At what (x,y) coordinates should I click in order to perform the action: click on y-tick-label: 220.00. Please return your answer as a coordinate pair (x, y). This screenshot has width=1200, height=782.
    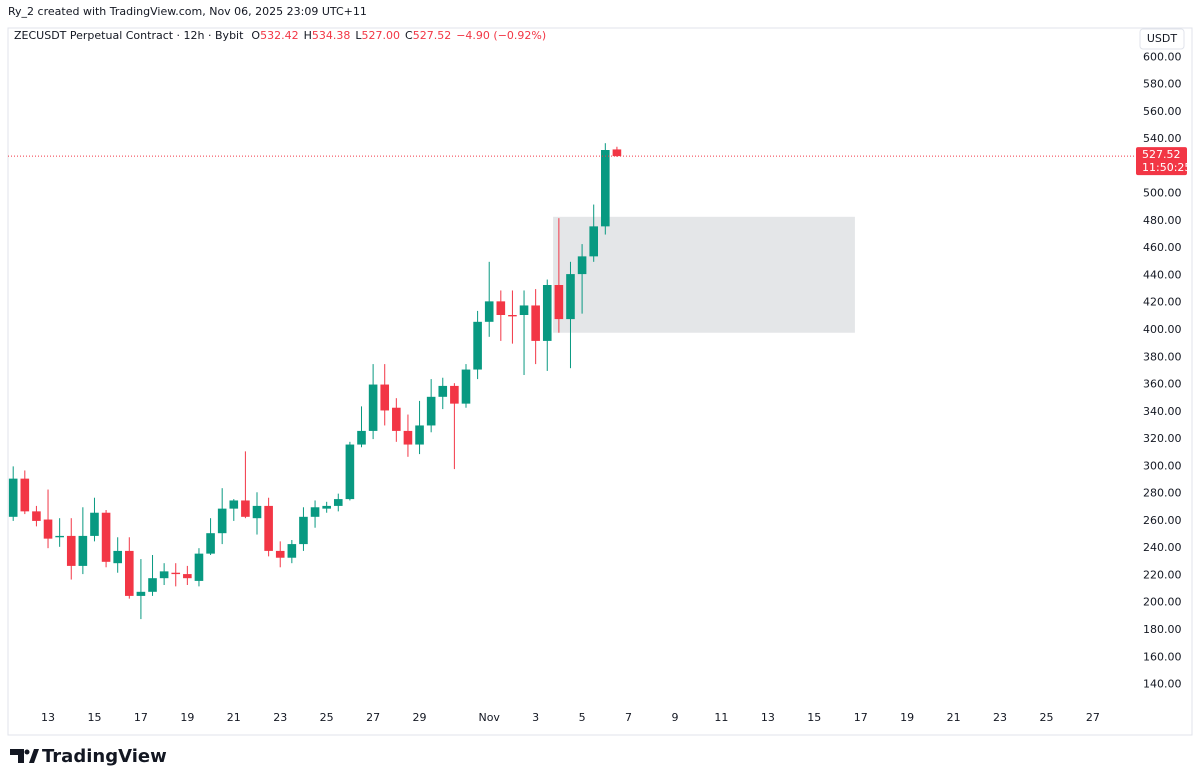
    Looking at the image, I should click on (1162, 574).